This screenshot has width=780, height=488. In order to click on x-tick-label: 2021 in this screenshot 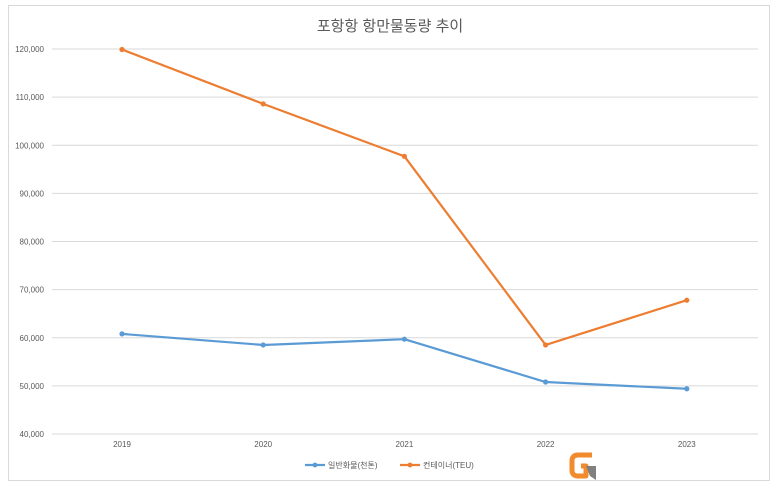, I will do `click(405, 444)`.